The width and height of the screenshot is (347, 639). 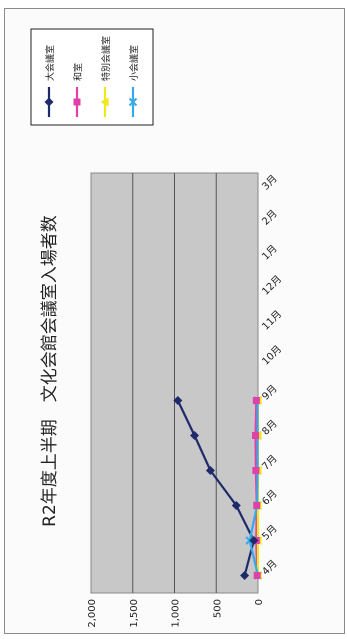 What do you see at coordinates (259, 602) in the screenshot?
I see `y-tick-label: 0` at bounding box center [259, 602].